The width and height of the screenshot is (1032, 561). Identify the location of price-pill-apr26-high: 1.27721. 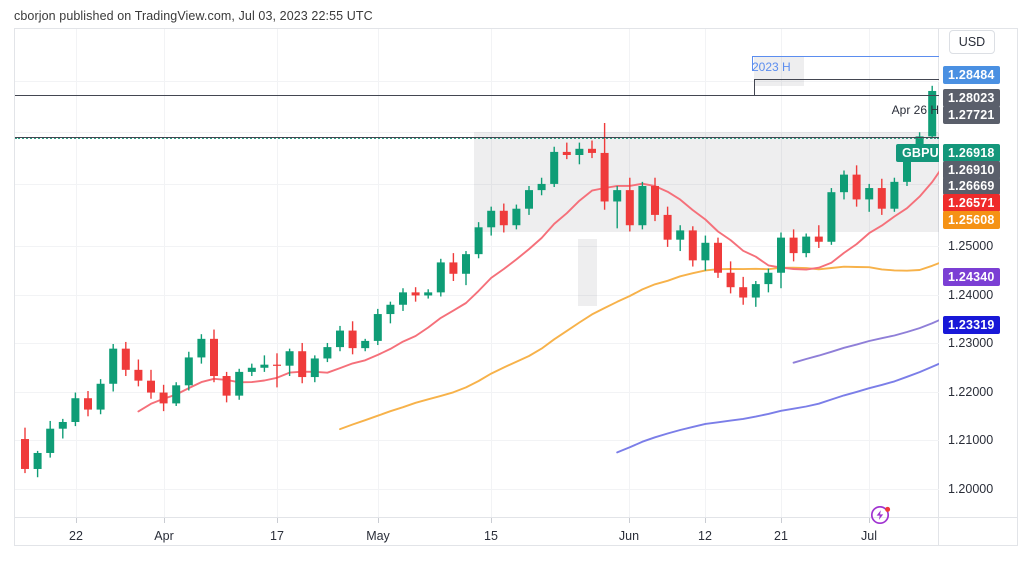
(971, 115).